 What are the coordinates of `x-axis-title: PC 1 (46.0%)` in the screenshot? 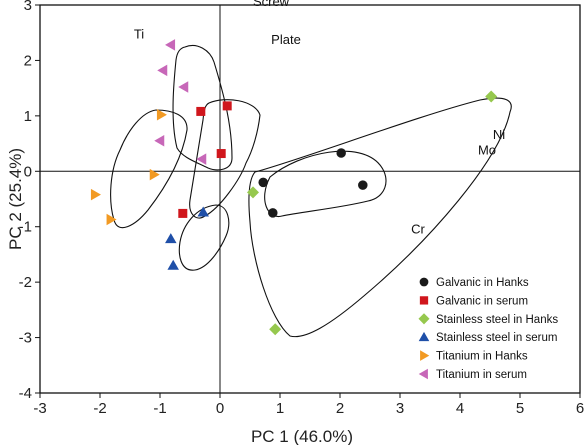 It's located at (302, 436).